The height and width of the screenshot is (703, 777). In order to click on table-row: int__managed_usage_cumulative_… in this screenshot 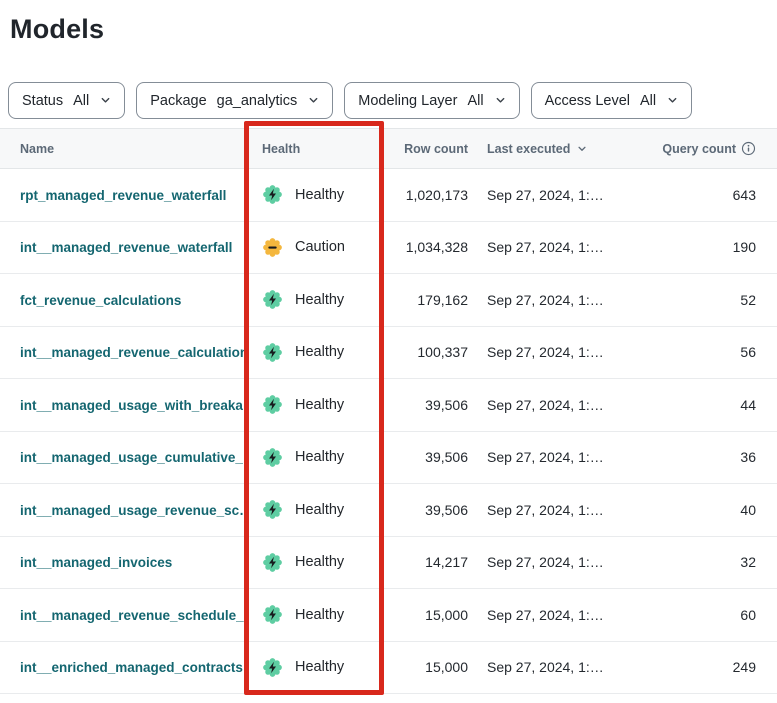, I will do `click(388, 457)`.